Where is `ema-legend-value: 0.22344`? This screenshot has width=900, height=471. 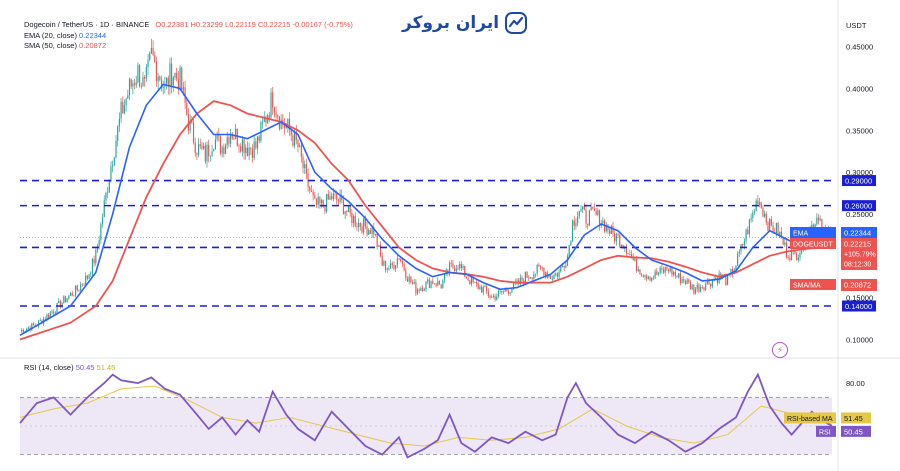
ema-legend-value: 0.22344 is located at coordinates (93, 35).